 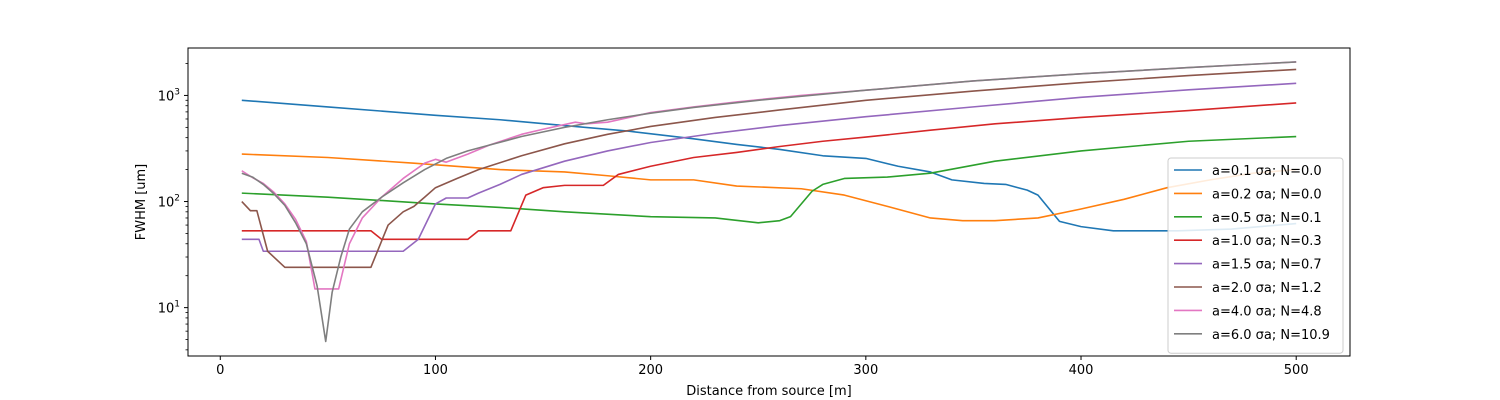 I want to click on x-tick-label: 300, so click(x=865, y=370).